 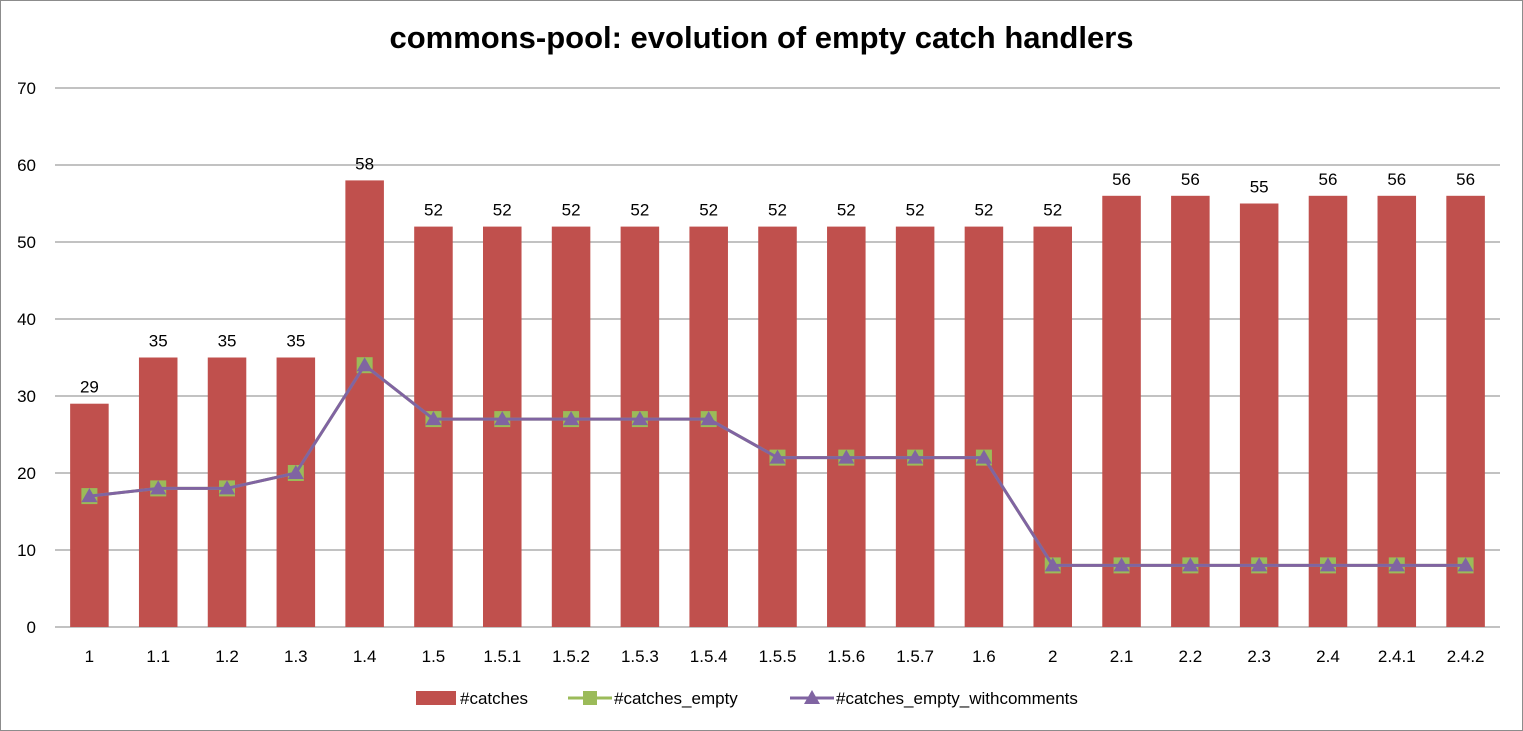 I want to click on x-tick-label: 2.1, so click(x=1122, y=656).